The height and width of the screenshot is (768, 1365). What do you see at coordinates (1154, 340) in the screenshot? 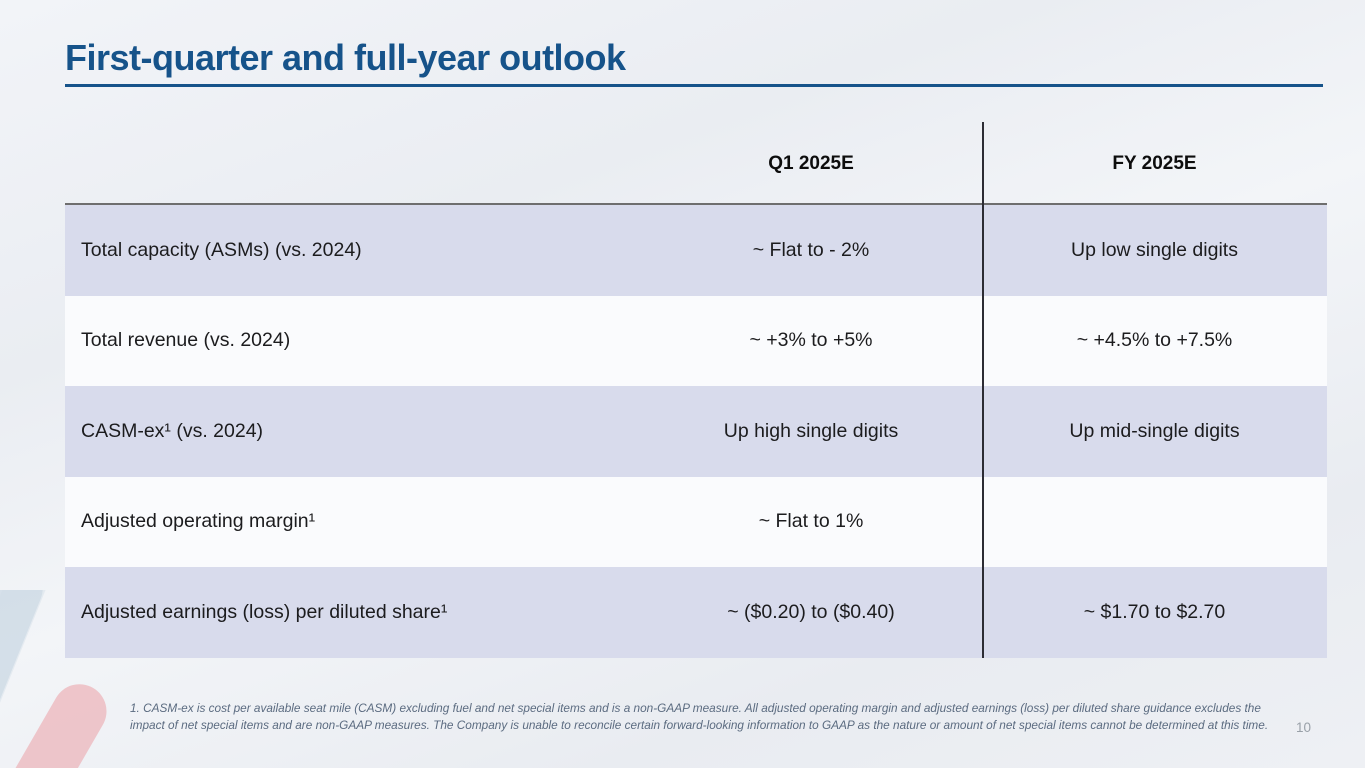
I see `fy-value: ~ +4.5% to +7.5%` at bounding box center [1154, 340].